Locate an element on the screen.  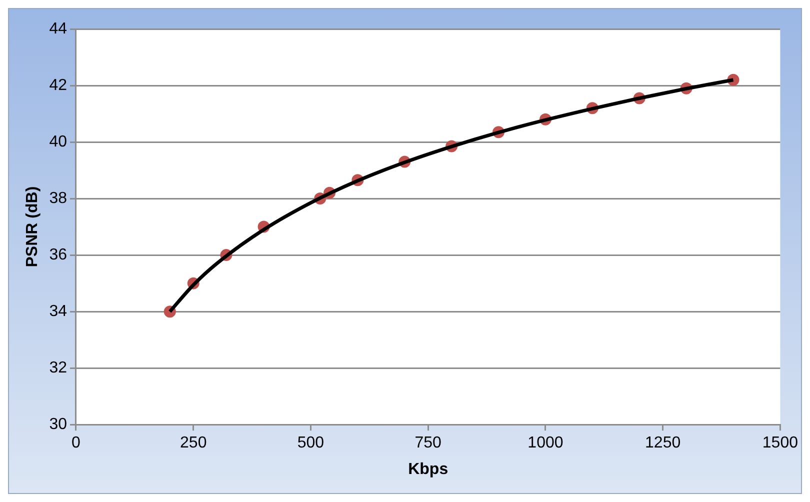
y-tick-label: 44 is located at coordinates (58, 29).